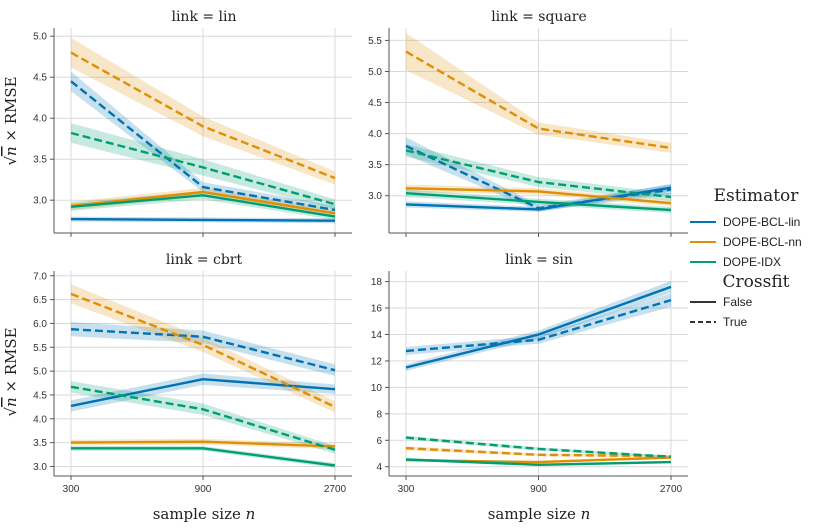 The width and height of the screenshot is (831, 529). I want to click on y-tick-label: 6.5, so click(40, 300).